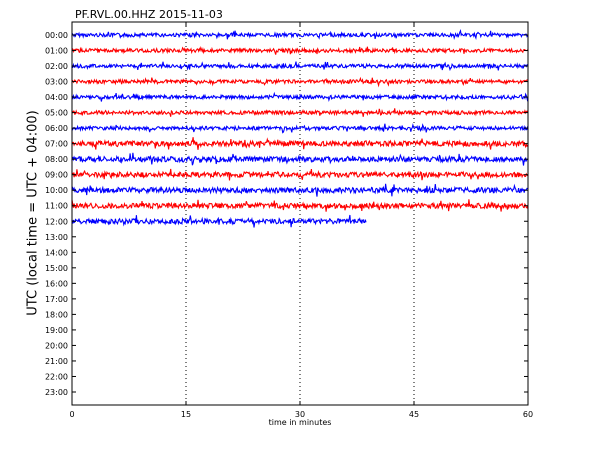 This screenshot has height=450, width=600. What do you see at coordinates (56, 330) in the screenshot?
I see `y-tick-label: 19:00` at bounding box center [56, 330].